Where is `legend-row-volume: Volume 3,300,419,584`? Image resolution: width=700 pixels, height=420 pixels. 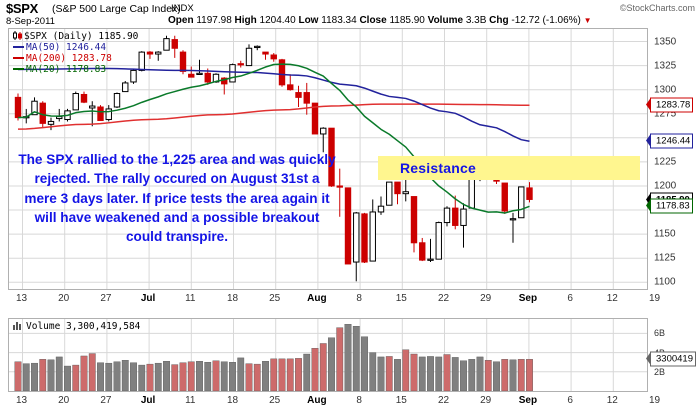 legend-row-volume: Volume 3,300,419,584 is located at coordinates (76, 326).